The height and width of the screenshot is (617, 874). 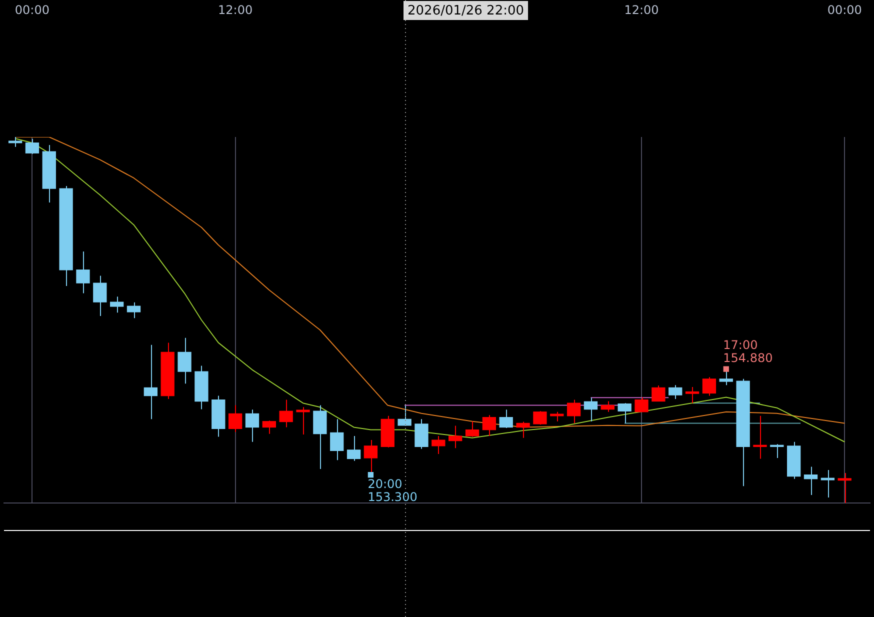 What do you see at coordinates (393, 497) in the screenshot?
I see `annotation: 153.300` at bounding box center [393, 497].